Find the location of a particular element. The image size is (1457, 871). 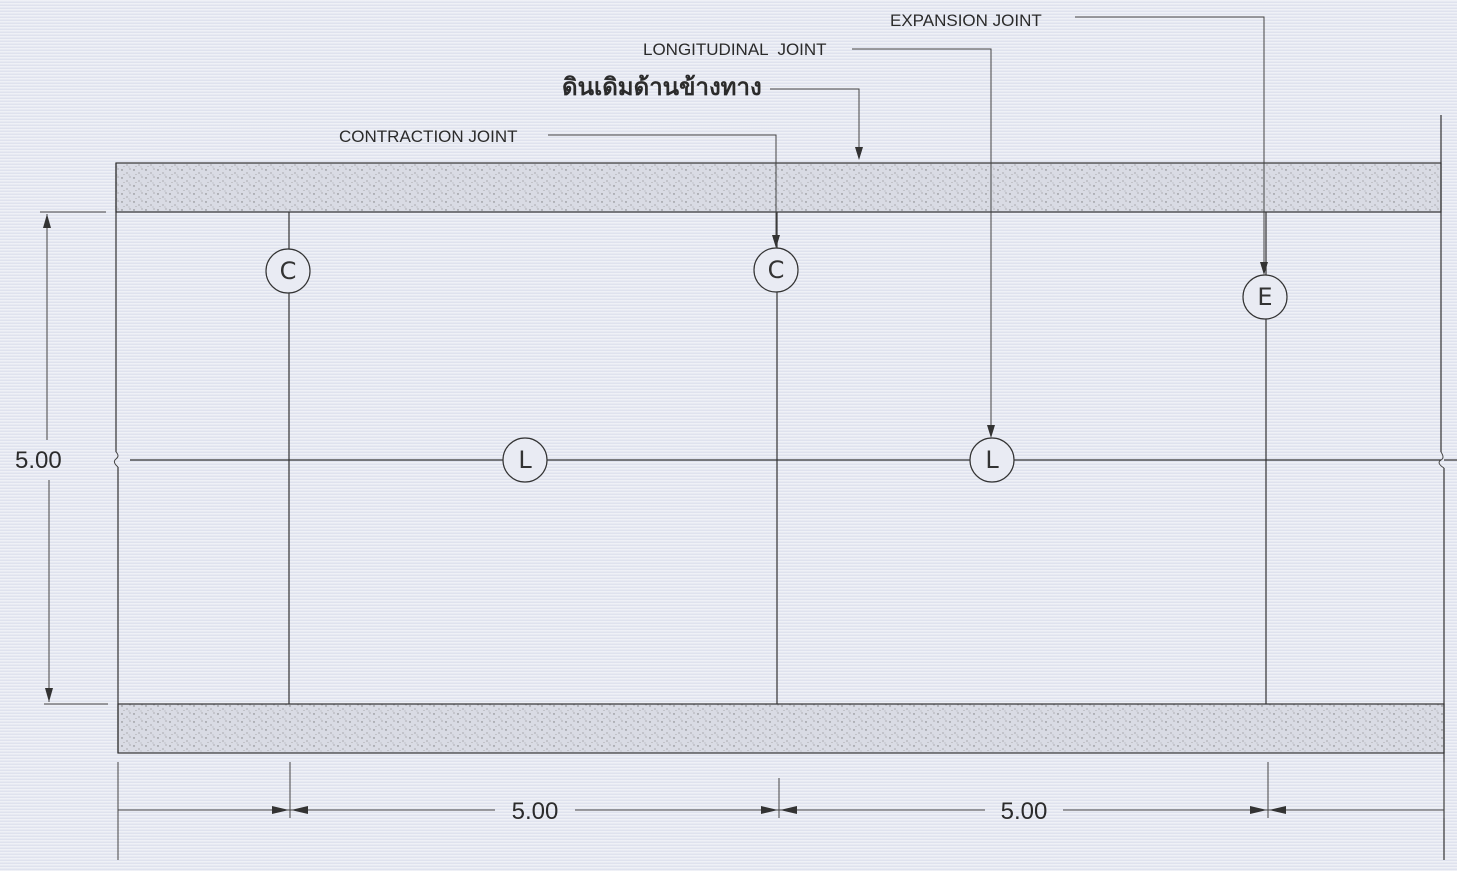

existing-ground-leader is located at coordinates (815, 119).